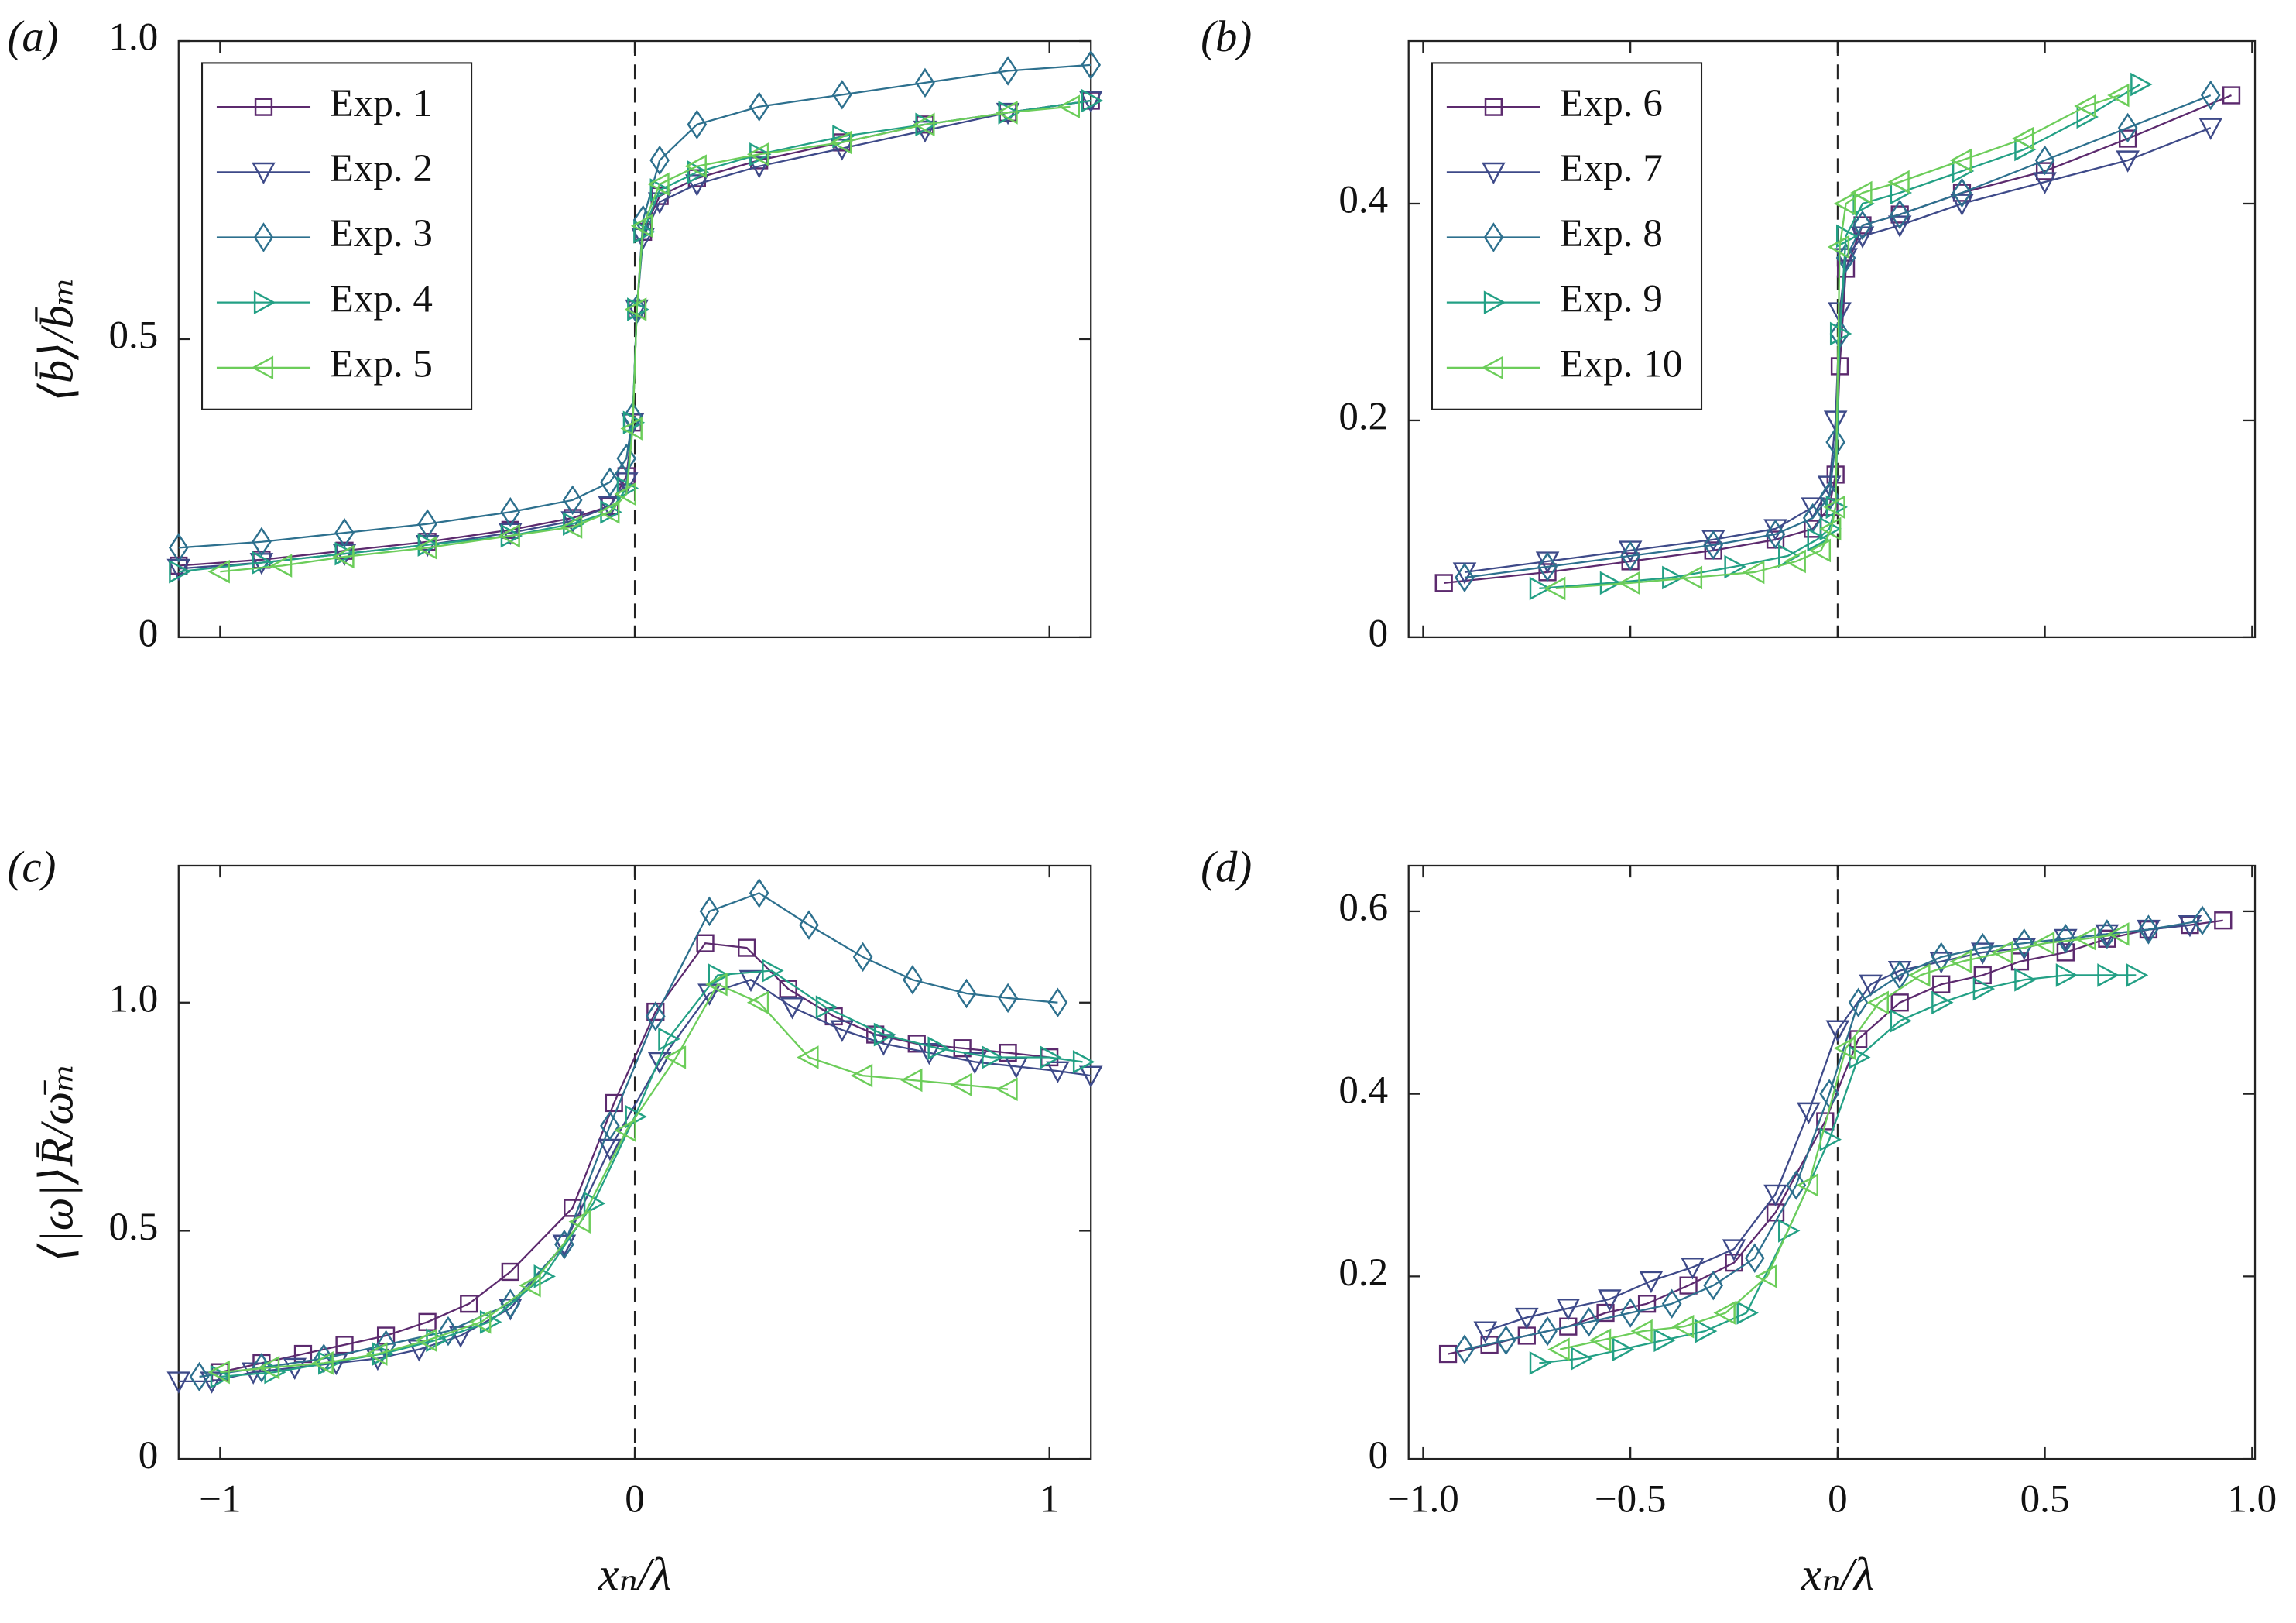  Describe the element at coordinates (382, 103) in the screenshot. I see `legend-label: Exp. 1` at that location.